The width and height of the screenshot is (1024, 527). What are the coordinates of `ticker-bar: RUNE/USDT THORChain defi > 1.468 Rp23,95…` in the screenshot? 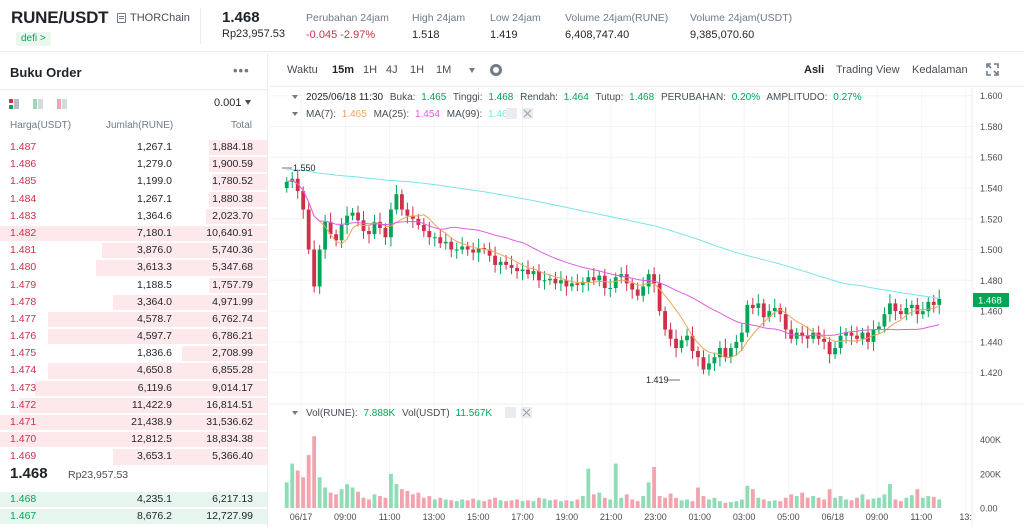 It's located at (512, 26).